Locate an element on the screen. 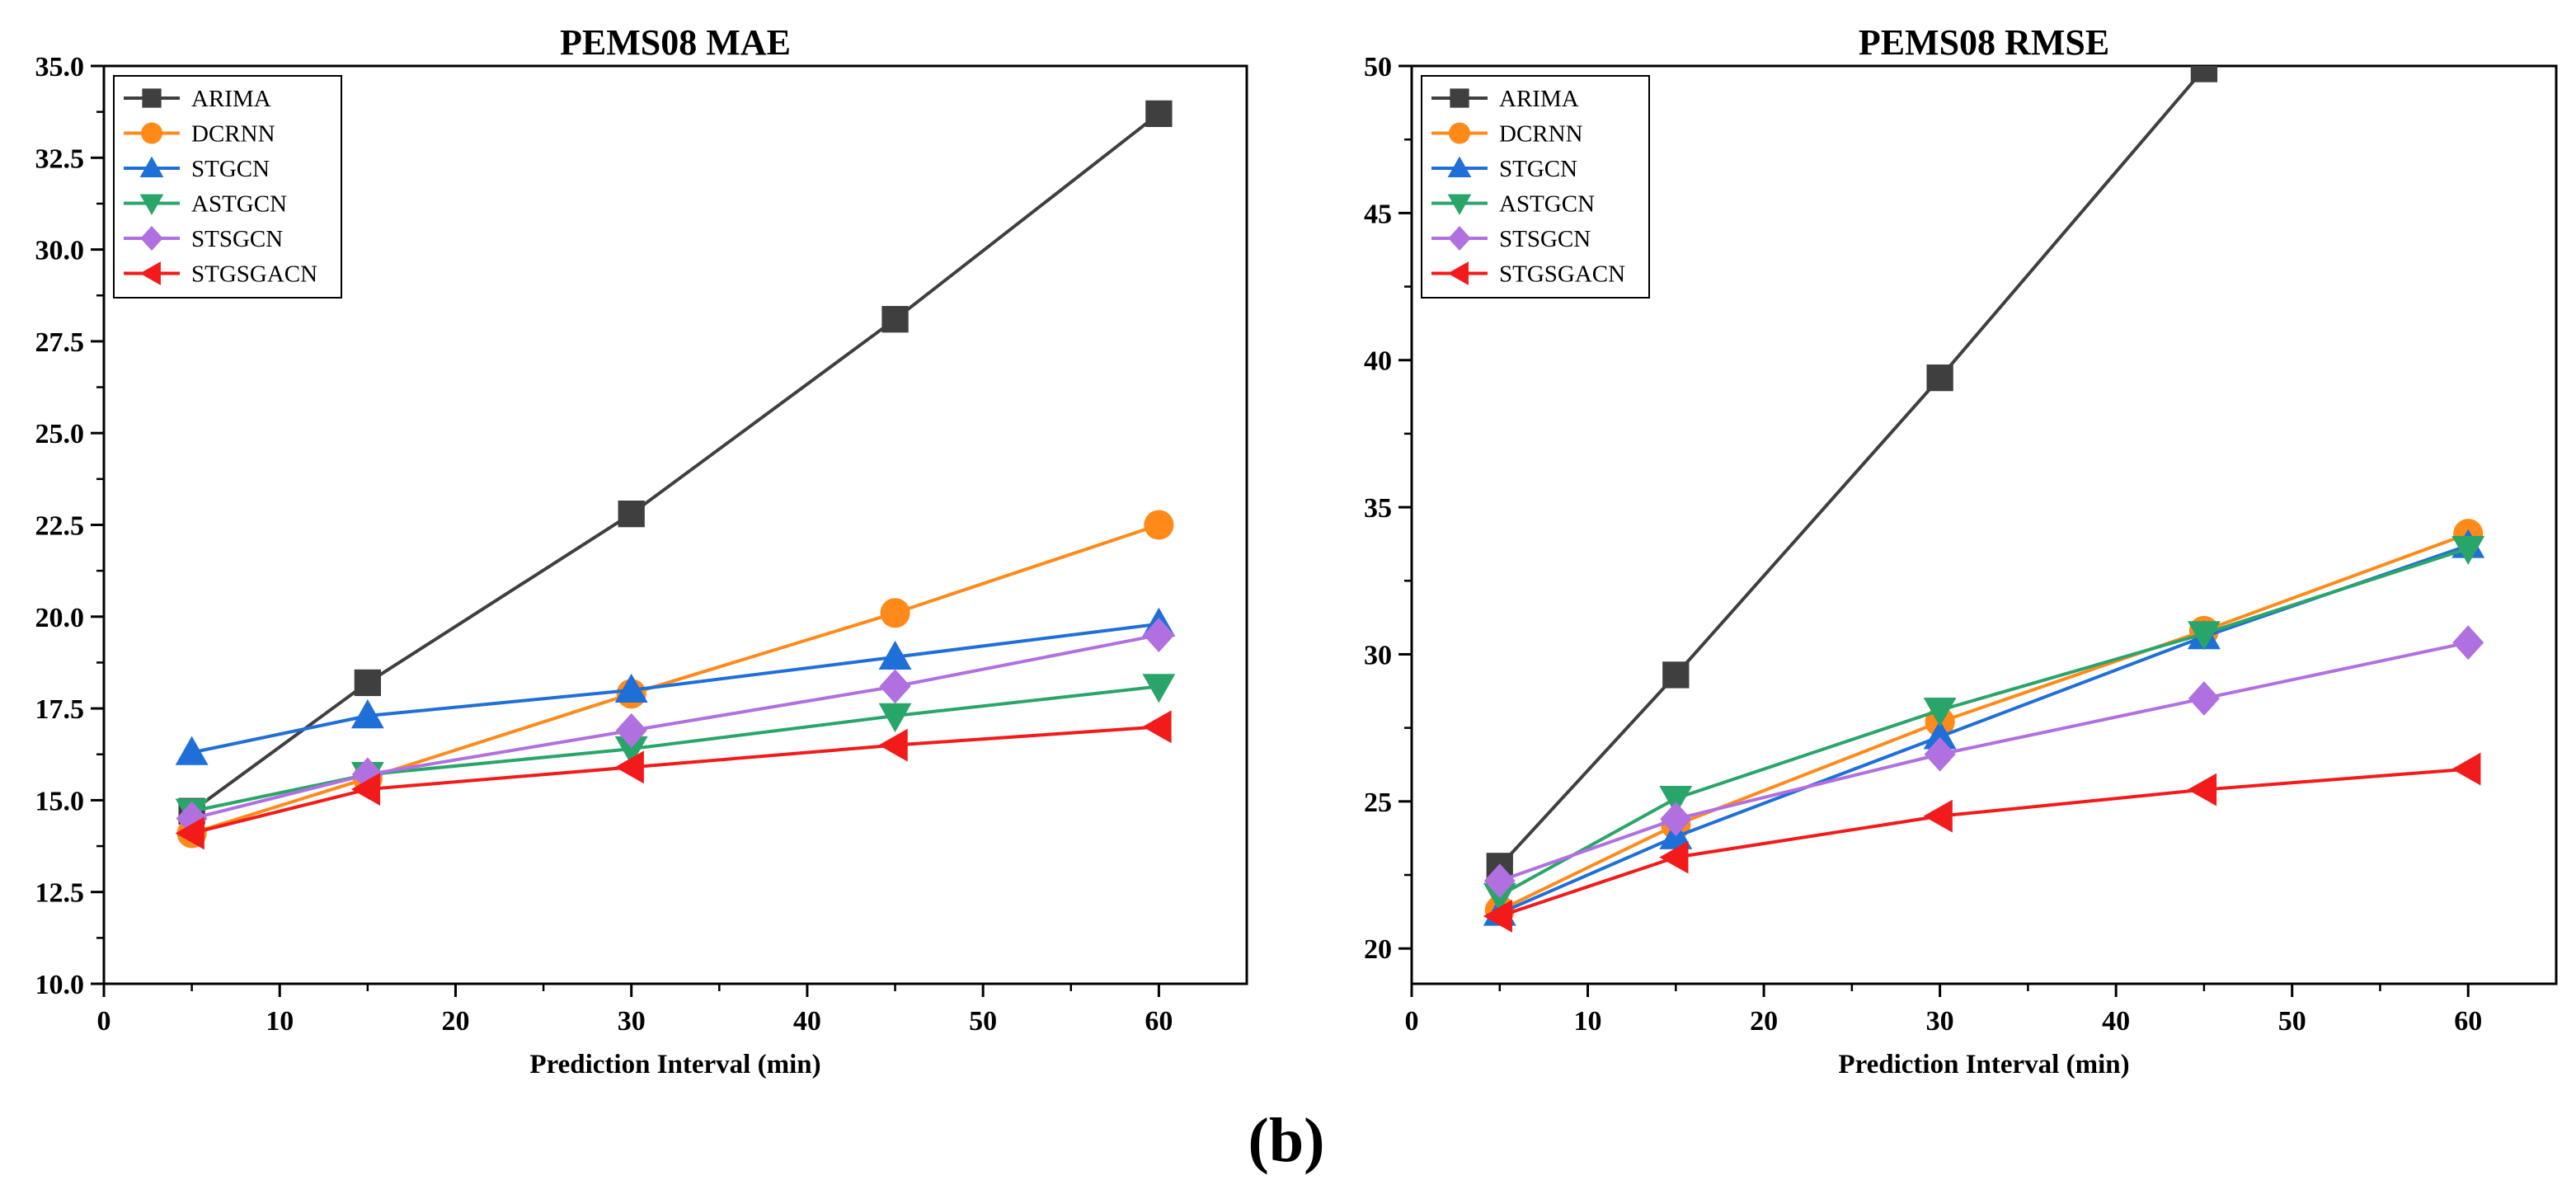 The height and width of the screenshot is (1185, 2576). series-line-astgcn is located at coordinates (1983, 722).